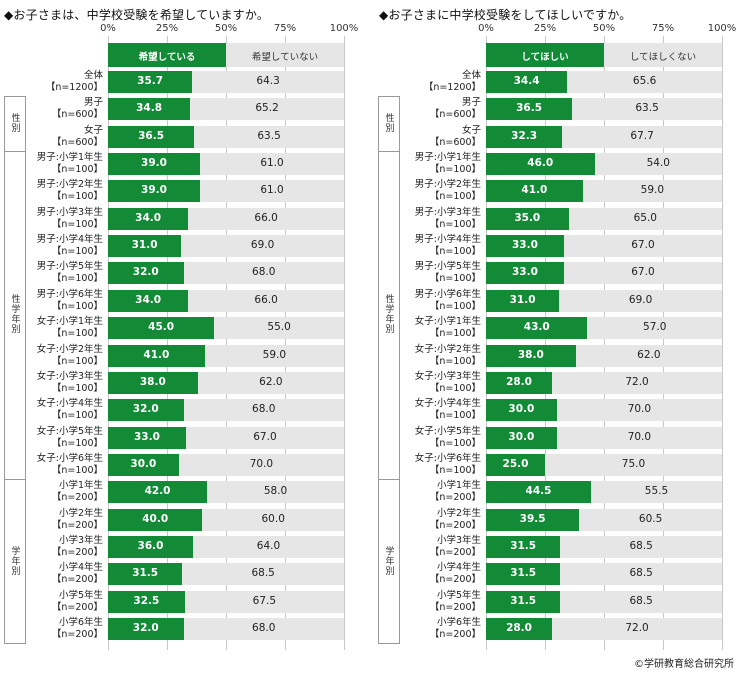 The height and width of the screenshot is (676, 742). What do you see at coordinates (269, 135) in the screenshot?
I see `value-label-b: 63.5` at bounding box center [269, 135].